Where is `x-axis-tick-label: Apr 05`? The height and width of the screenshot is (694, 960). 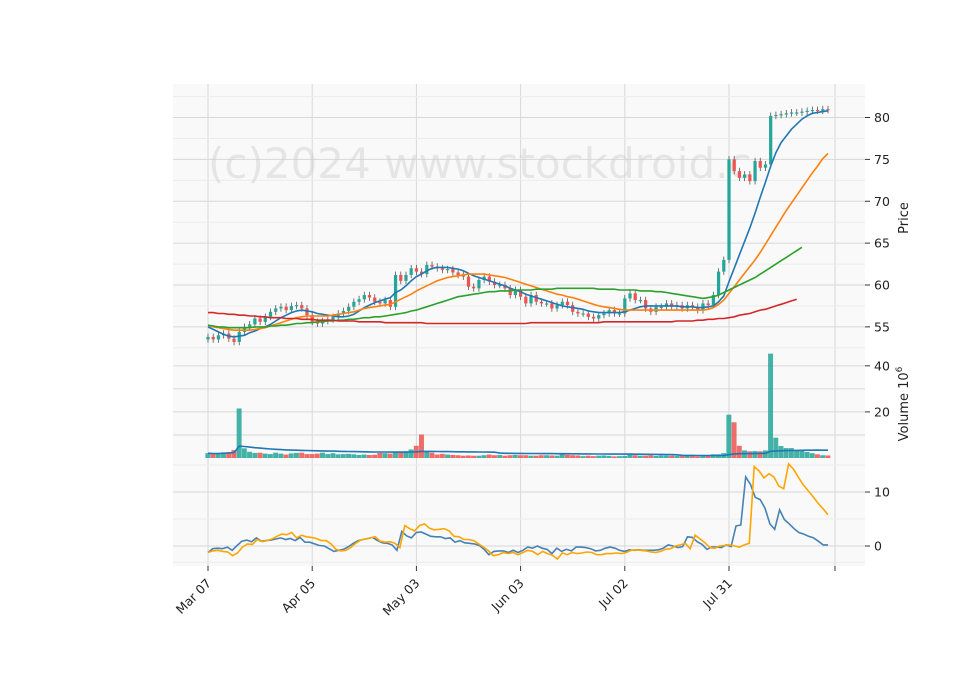 x-axis-tick-label: Apr 05 is located at coordinates (298, 596).